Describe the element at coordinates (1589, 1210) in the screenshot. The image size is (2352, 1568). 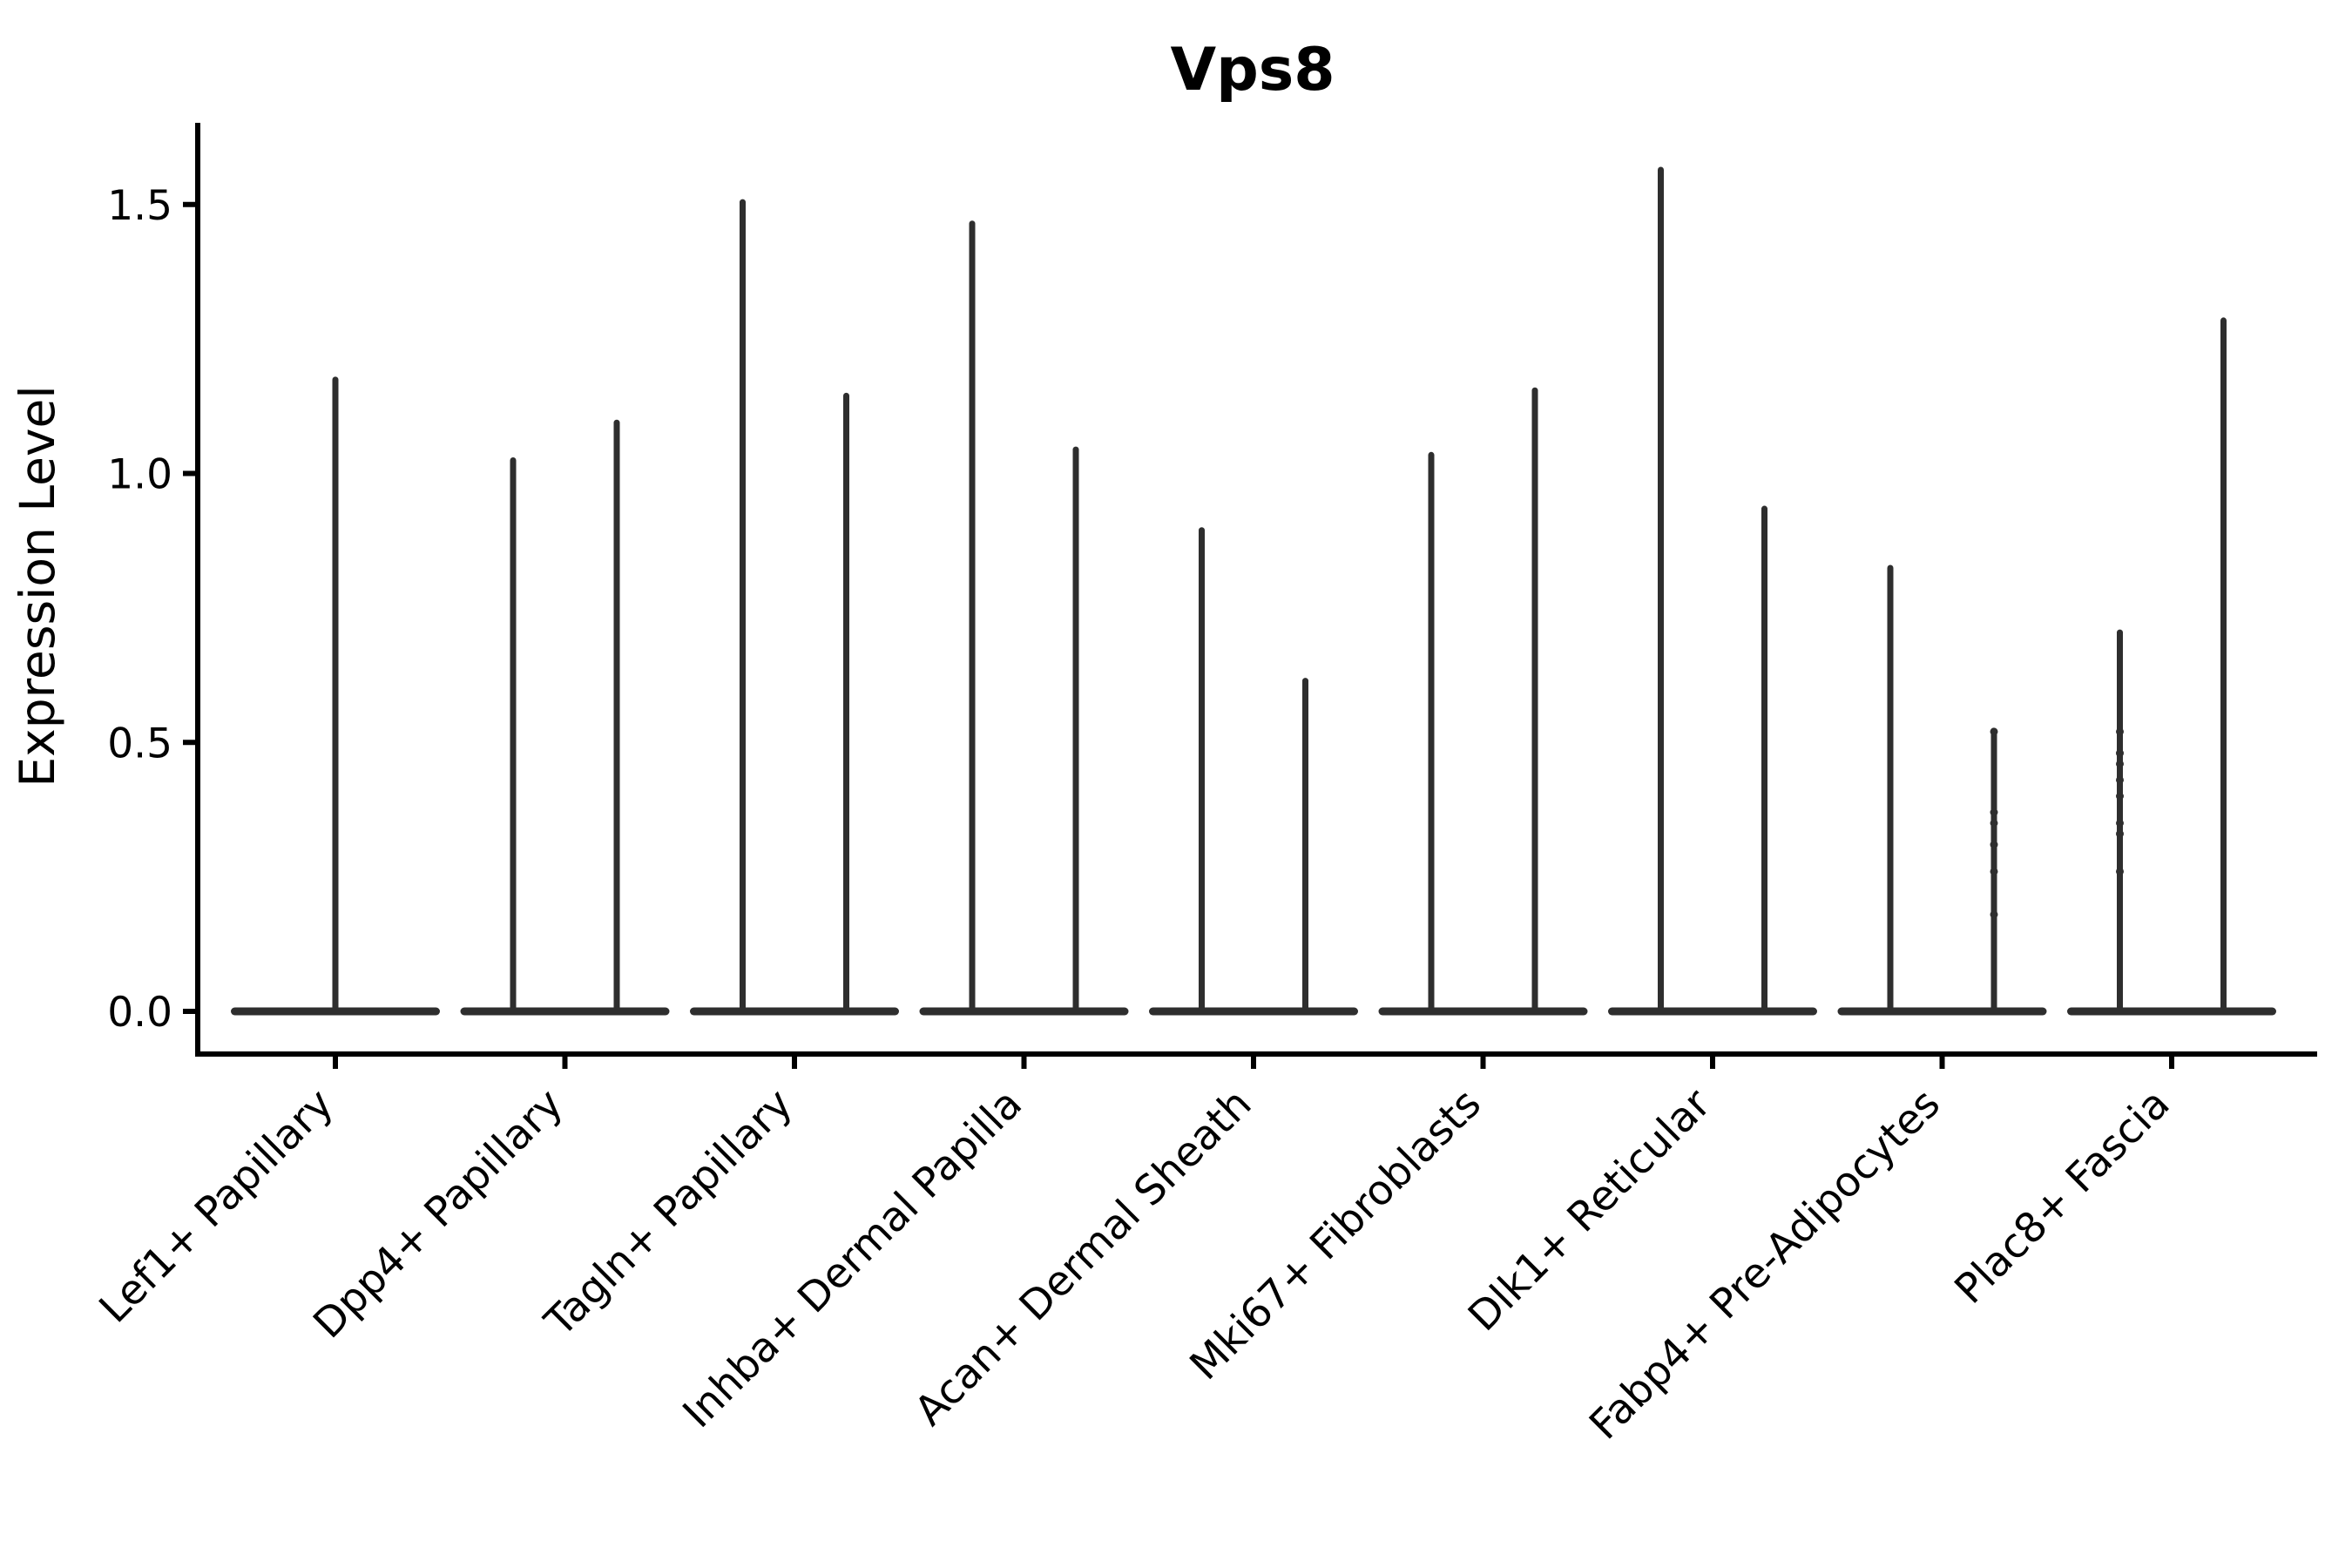
I see `x-tick-label: Dlk1+ Reticular` at that location.